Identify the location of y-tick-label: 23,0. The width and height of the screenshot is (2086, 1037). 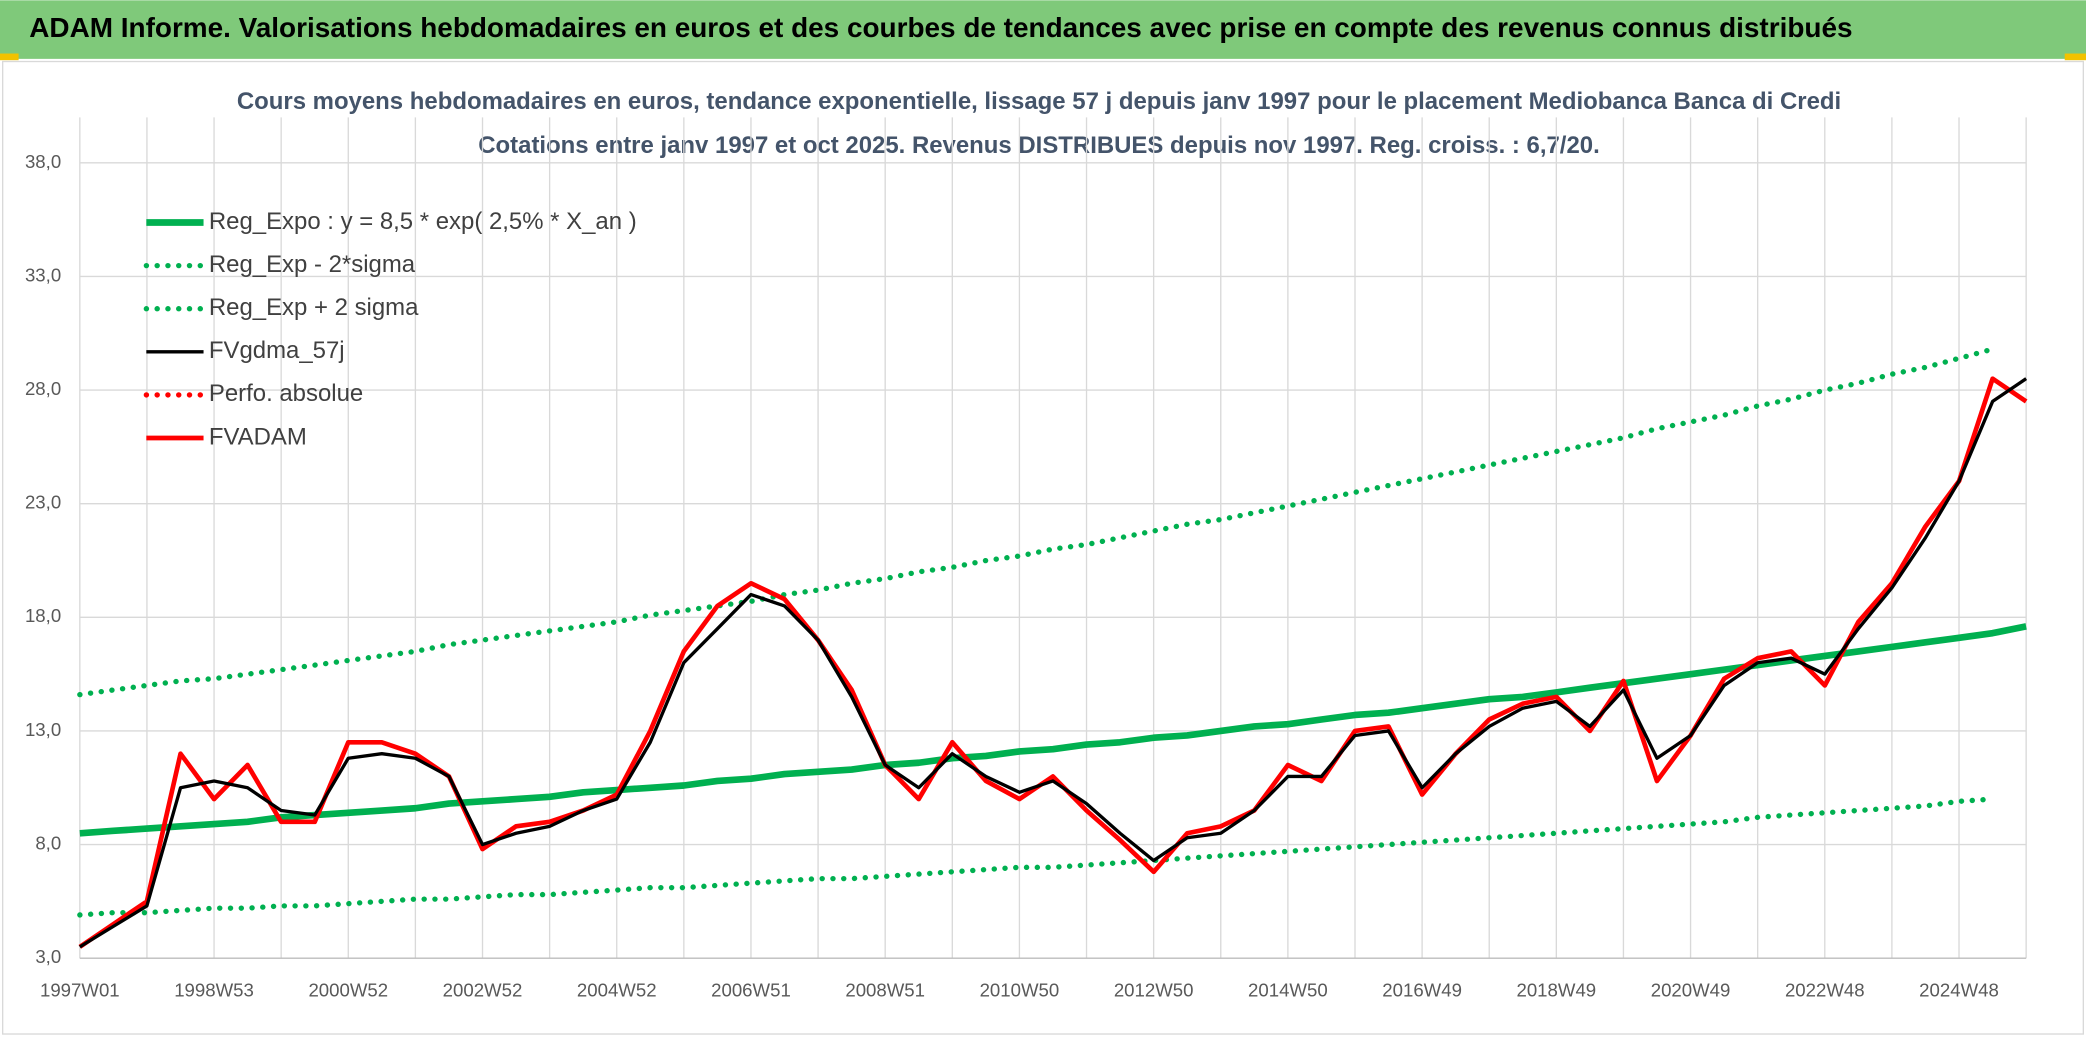
(43, 502).